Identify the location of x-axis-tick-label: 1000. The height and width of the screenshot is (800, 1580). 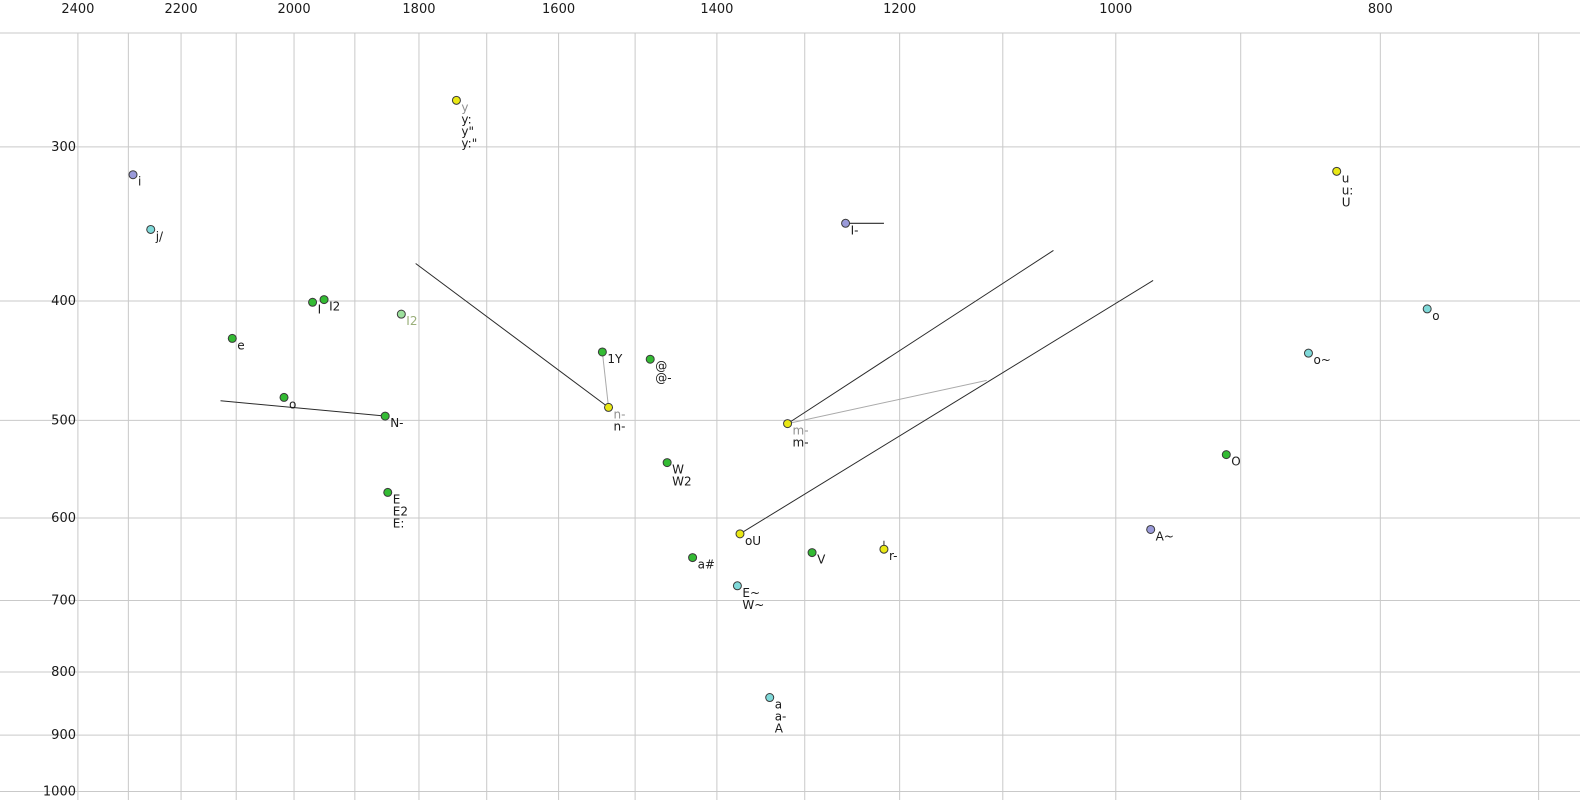
(1115, 9).